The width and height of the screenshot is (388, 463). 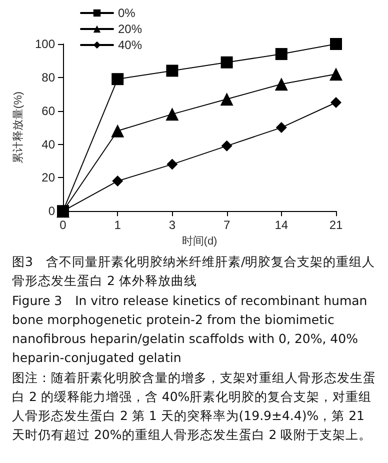 I want to click on y-tick-label: 100, so click(x=45, y=44).